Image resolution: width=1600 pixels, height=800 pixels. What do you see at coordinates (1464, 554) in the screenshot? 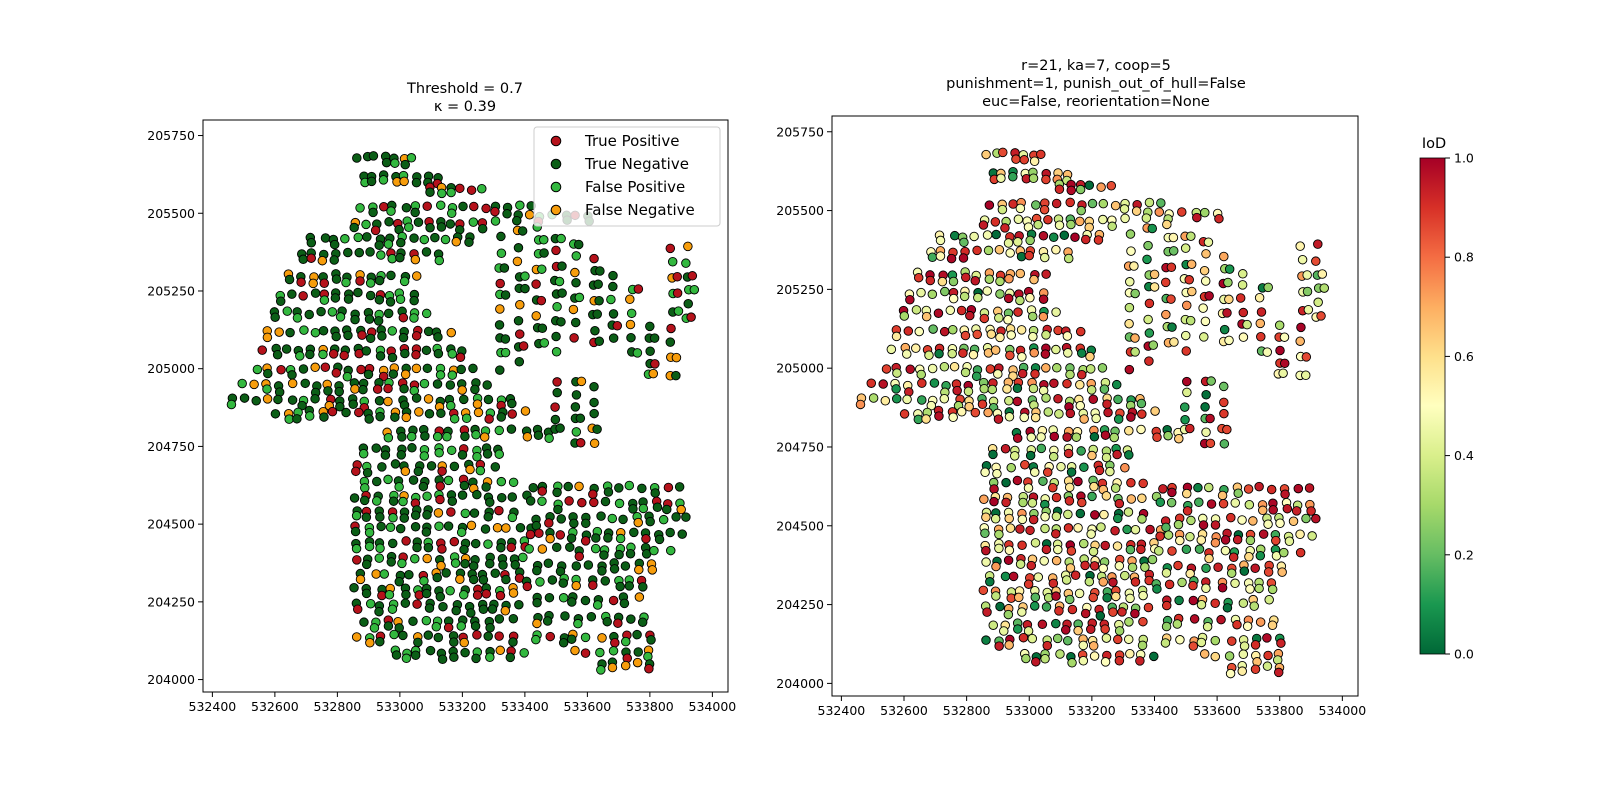
I see `colorbar-tick-label: 0.2` at bounding box center [1464, 554].